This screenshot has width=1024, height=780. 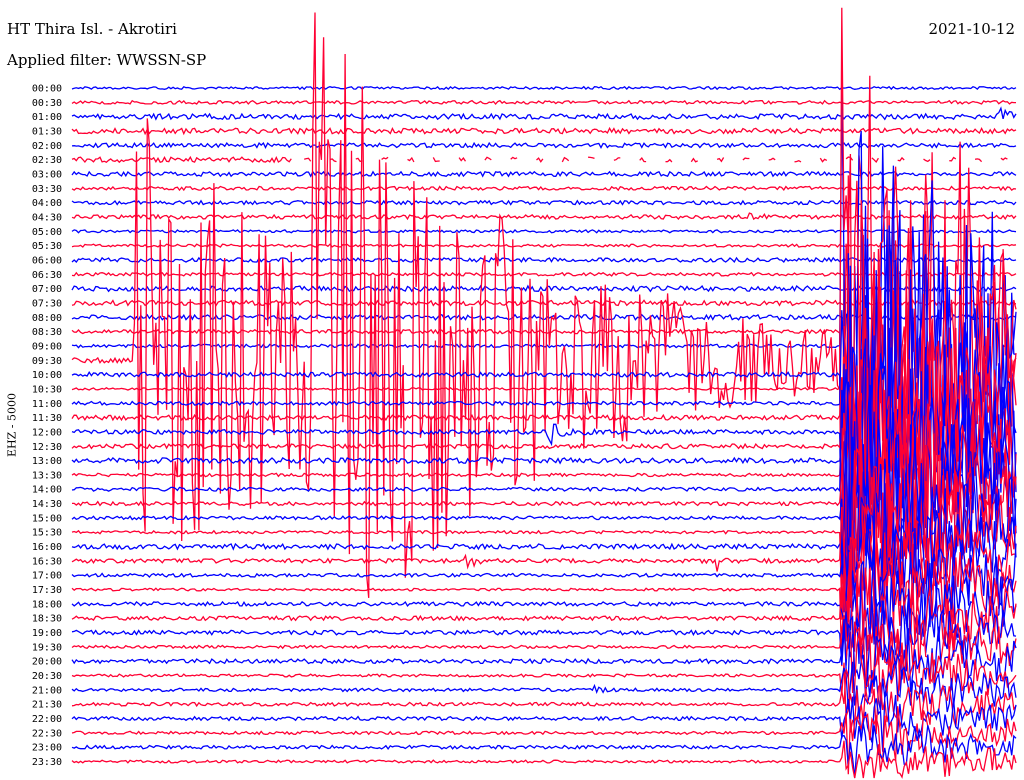 What do you see at coordinates (47, 418) in the screenshot?
I see `row-time-label: 11:30` at bounding box center [47, 418].